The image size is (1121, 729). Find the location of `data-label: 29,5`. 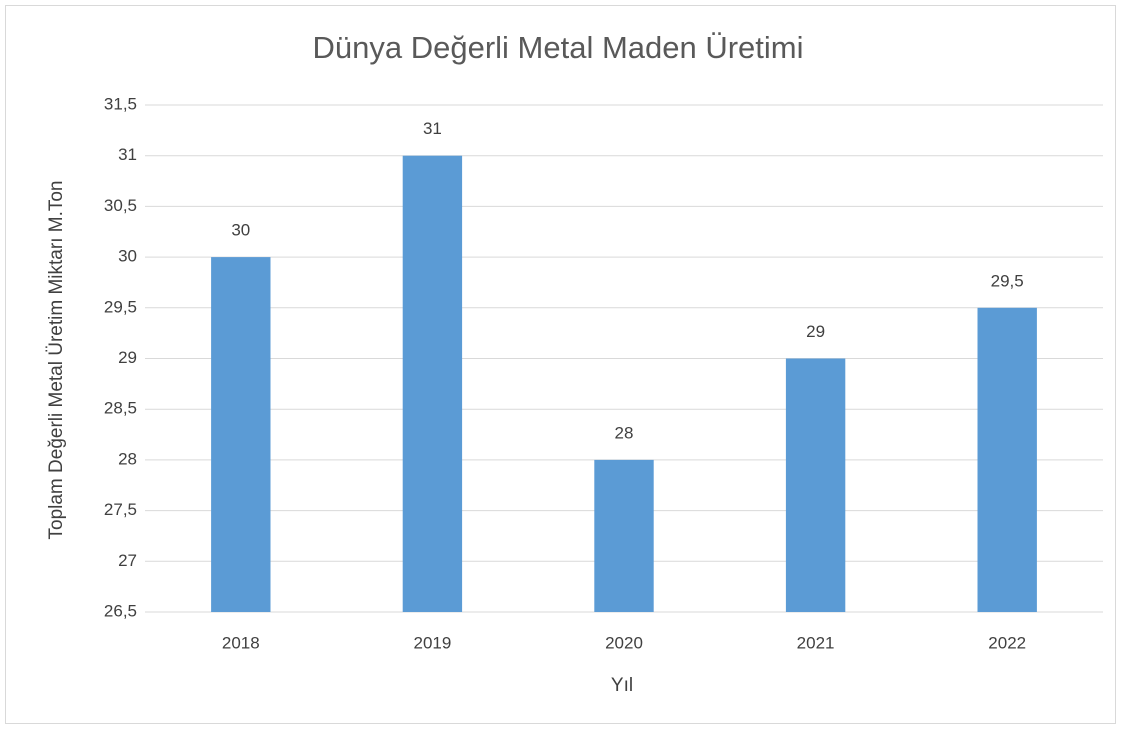

data-label: 29,5 is located at coordinates (1007, 280).